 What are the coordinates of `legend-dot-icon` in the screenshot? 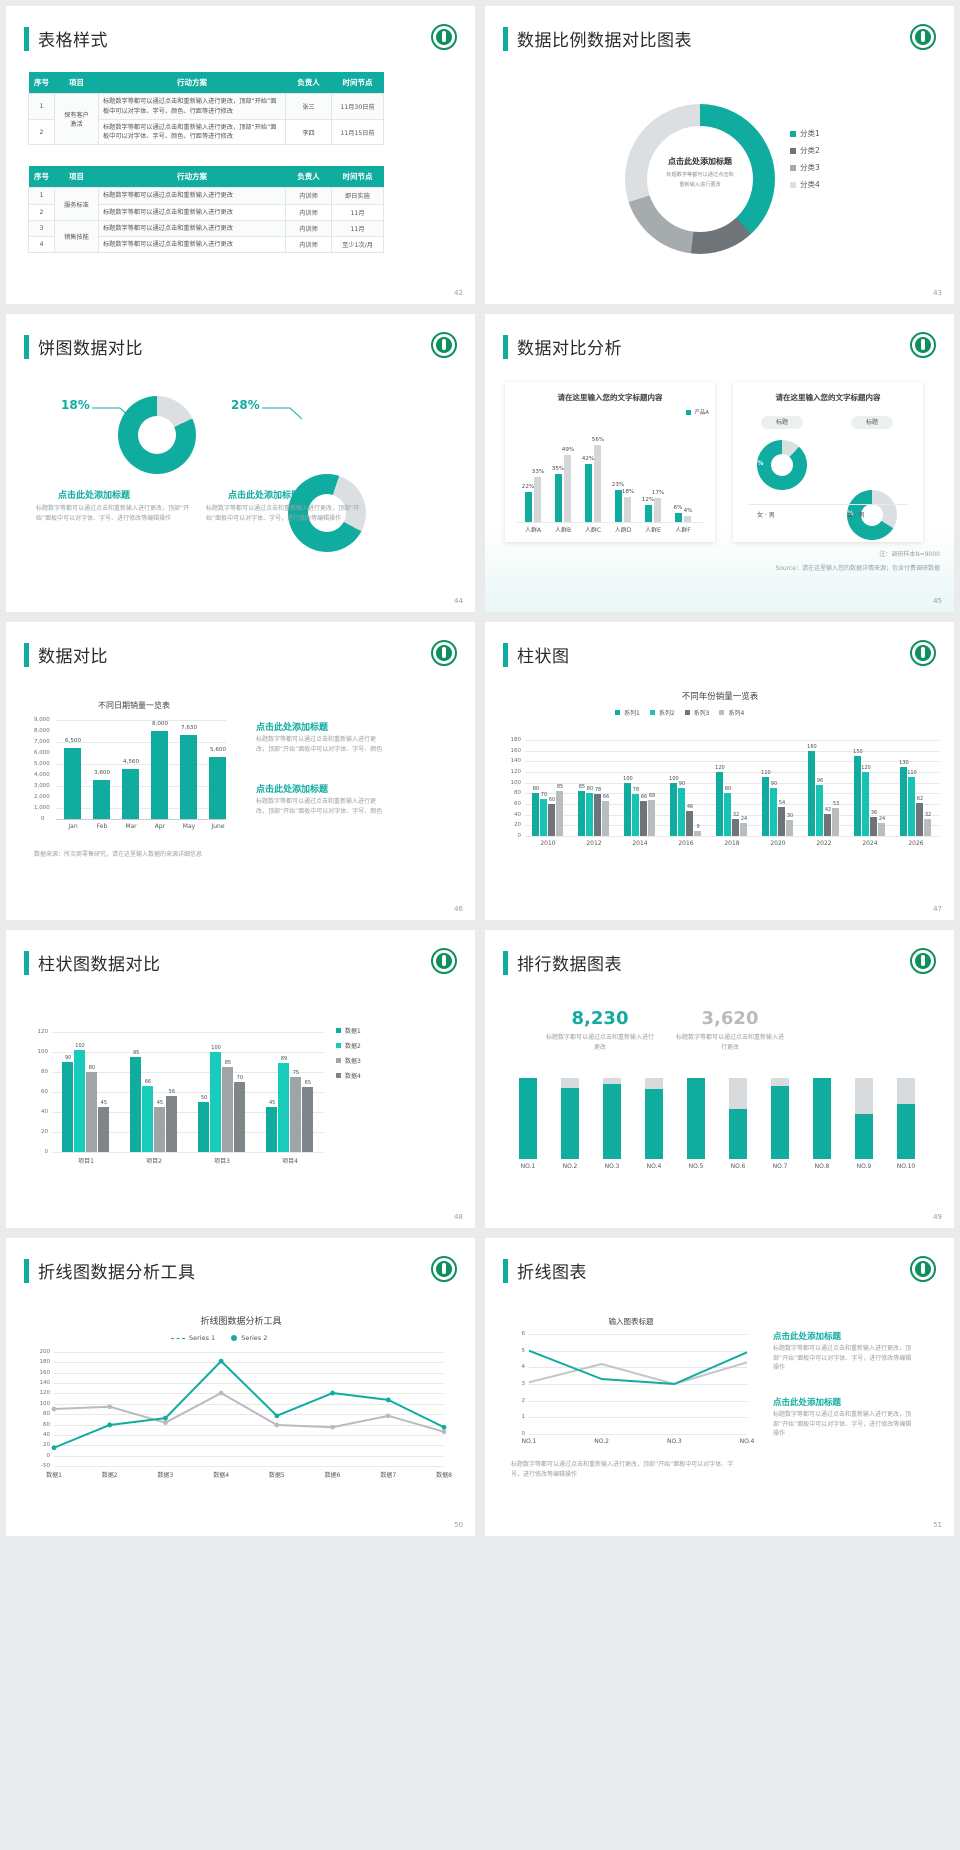 It's located at (234, 1338).